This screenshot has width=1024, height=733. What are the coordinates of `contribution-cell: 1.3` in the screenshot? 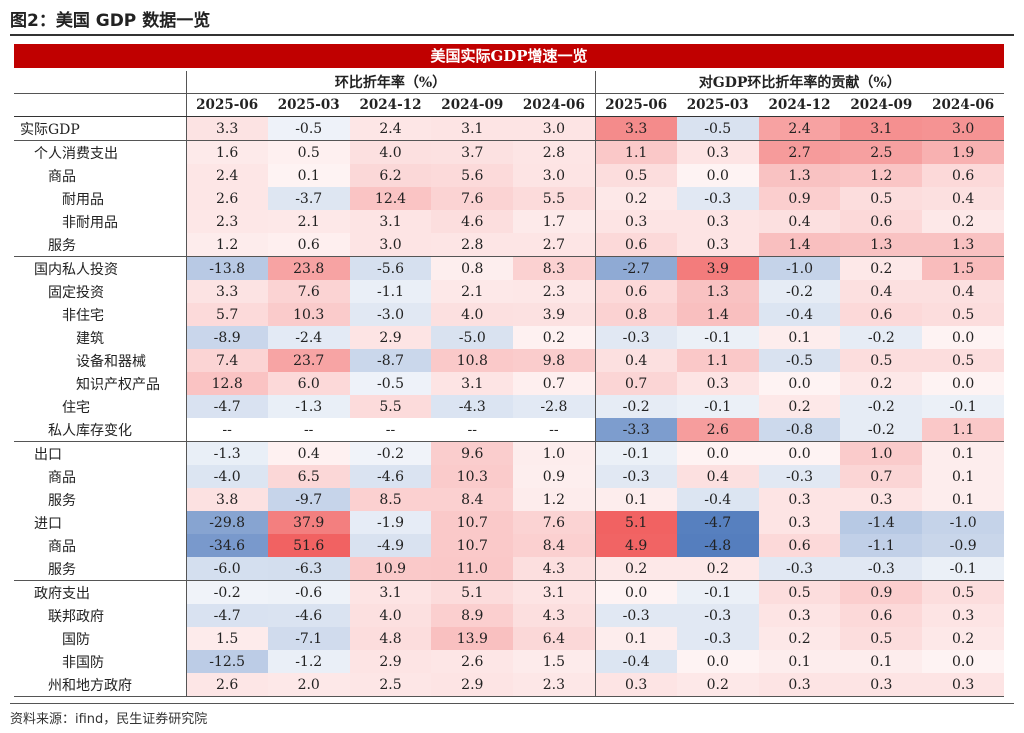 It's located at (963, 245).